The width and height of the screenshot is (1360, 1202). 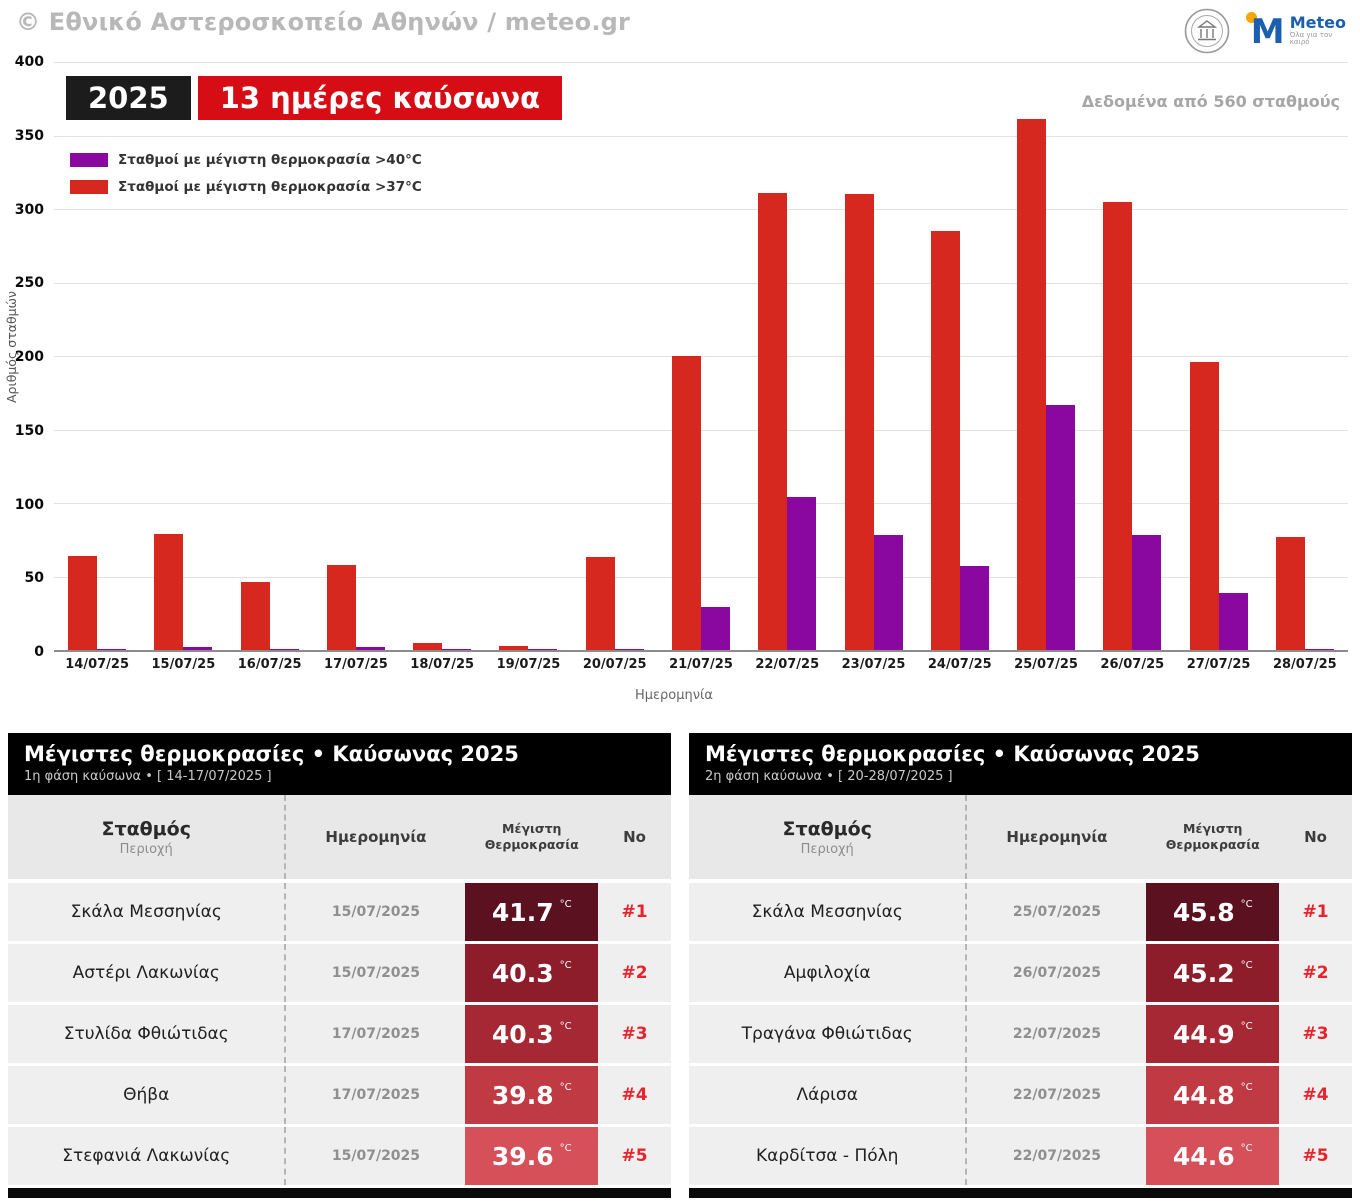 I want to click on y-axis-tick-label: 150, so click(x=29, y=430).